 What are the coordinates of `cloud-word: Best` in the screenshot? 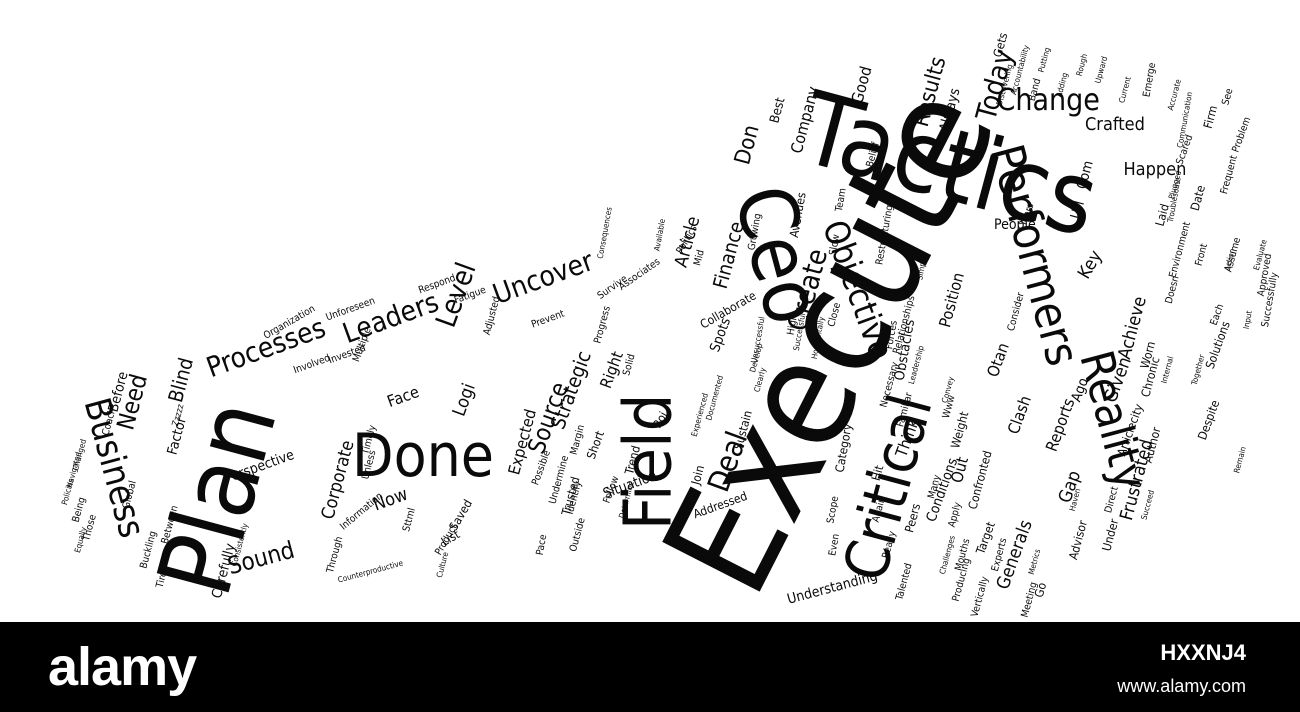 It's located at (778, 110).